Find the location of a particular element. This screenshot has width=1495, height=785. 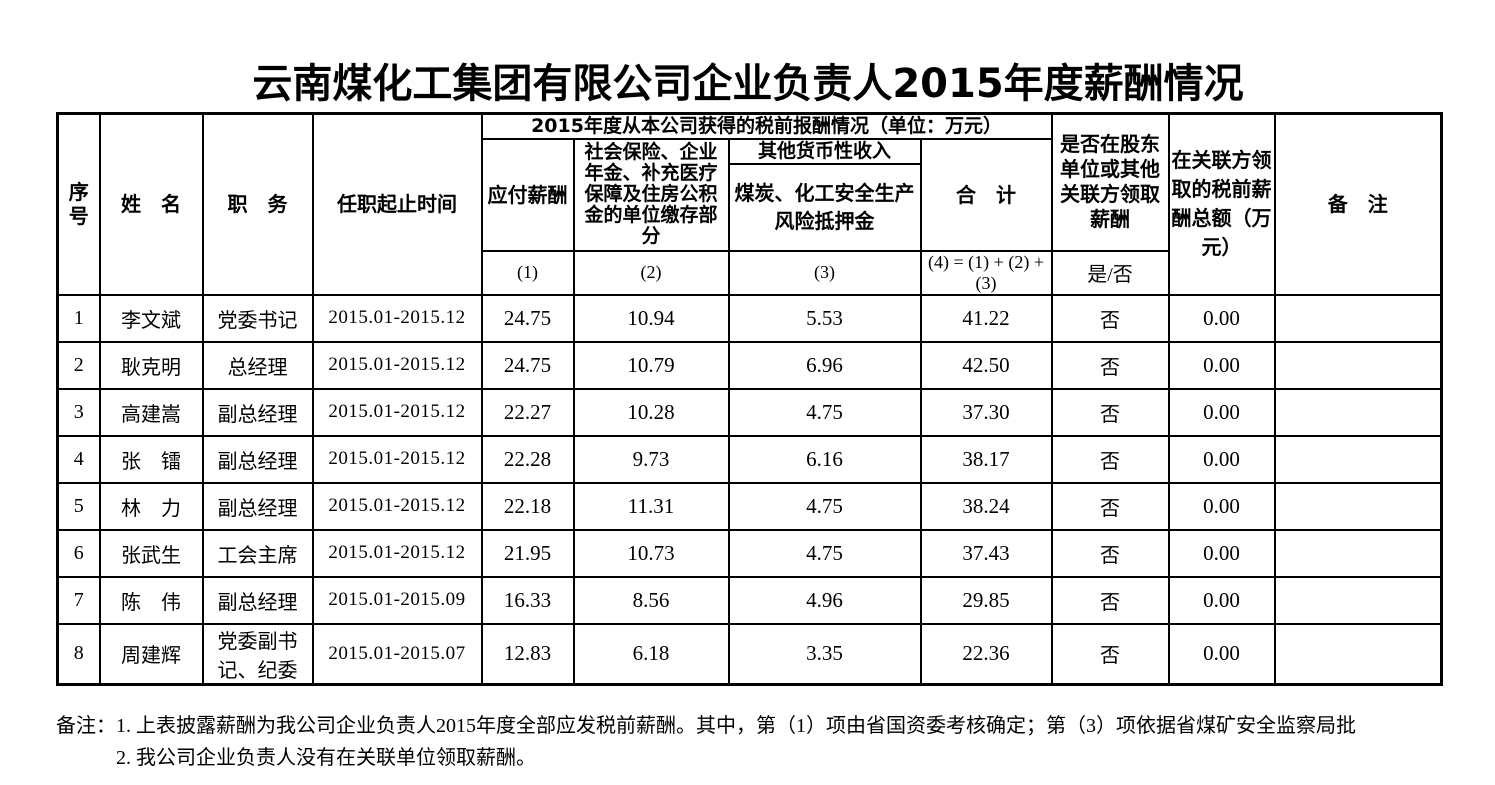

cell-payable: 22.27 is located at coordinates (527, 412).